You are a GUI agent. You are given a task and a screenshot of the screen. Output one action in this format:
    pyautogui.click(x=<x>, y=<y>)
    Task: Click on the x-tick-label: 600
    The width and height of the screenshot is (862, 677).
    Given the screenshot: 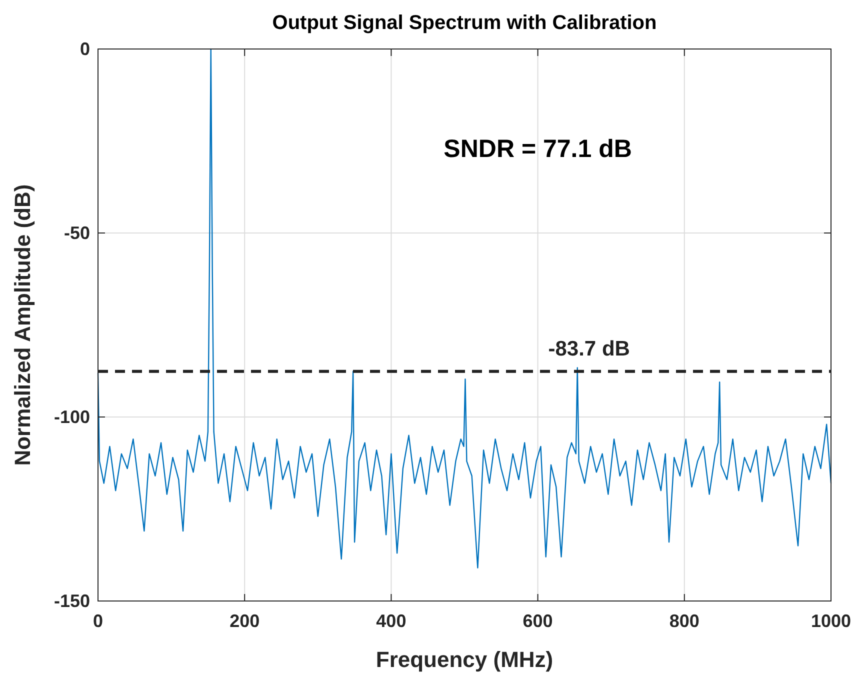 What is the action you would take?
    pyautogui.click(x=537, y=621)
    